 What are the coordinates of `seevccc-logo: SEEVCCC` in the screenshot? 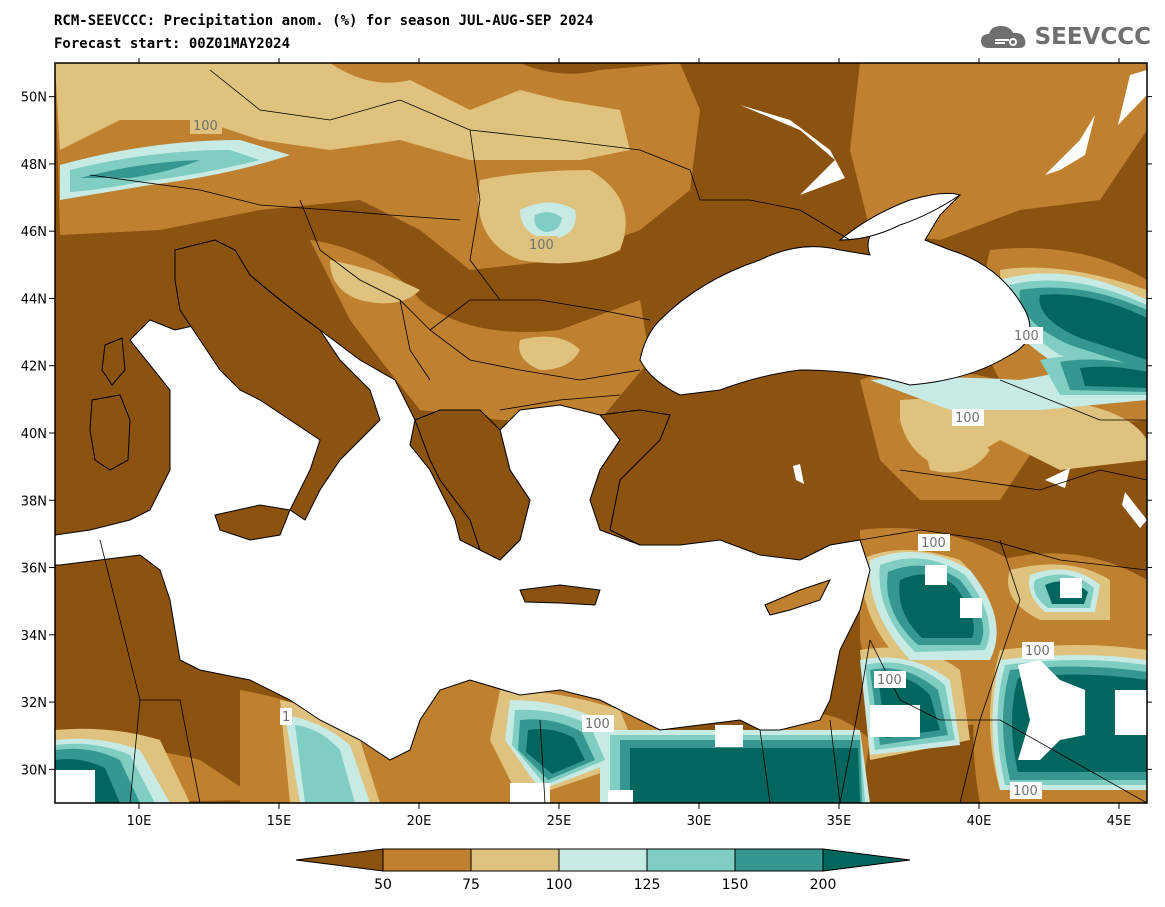 It's located at (1065, 37).